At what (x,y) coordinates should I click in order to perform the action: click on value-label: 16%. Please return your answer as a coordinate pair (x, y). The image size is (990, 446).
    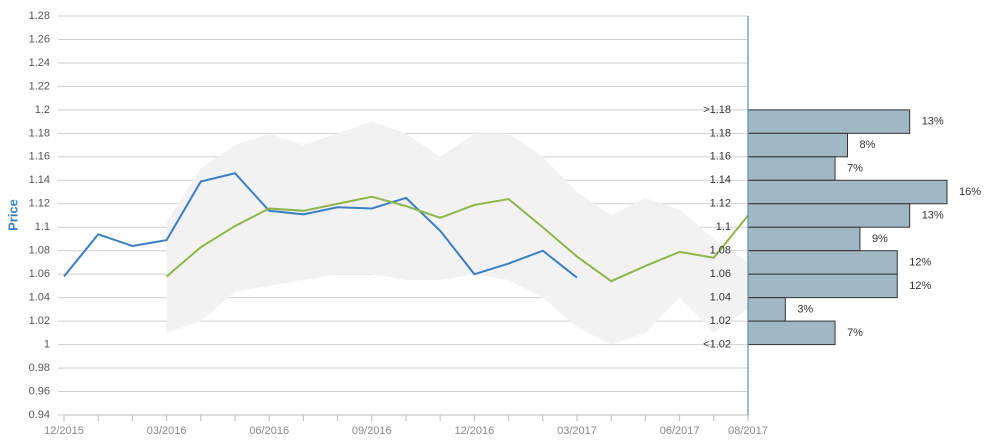
    Looking at the image, I should click on (970, 192).